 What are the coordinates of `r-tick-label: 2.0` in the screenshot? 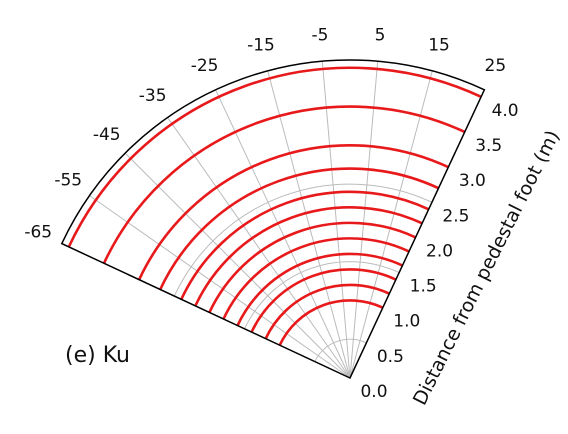 It's located at (439, 251).